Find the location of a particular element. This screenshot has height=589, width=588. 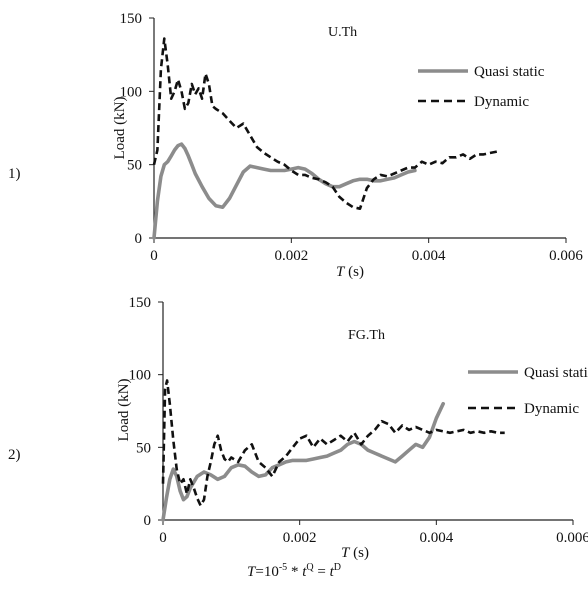

panel2-x-tick-label: 0 is located at coordinates (163, 538).